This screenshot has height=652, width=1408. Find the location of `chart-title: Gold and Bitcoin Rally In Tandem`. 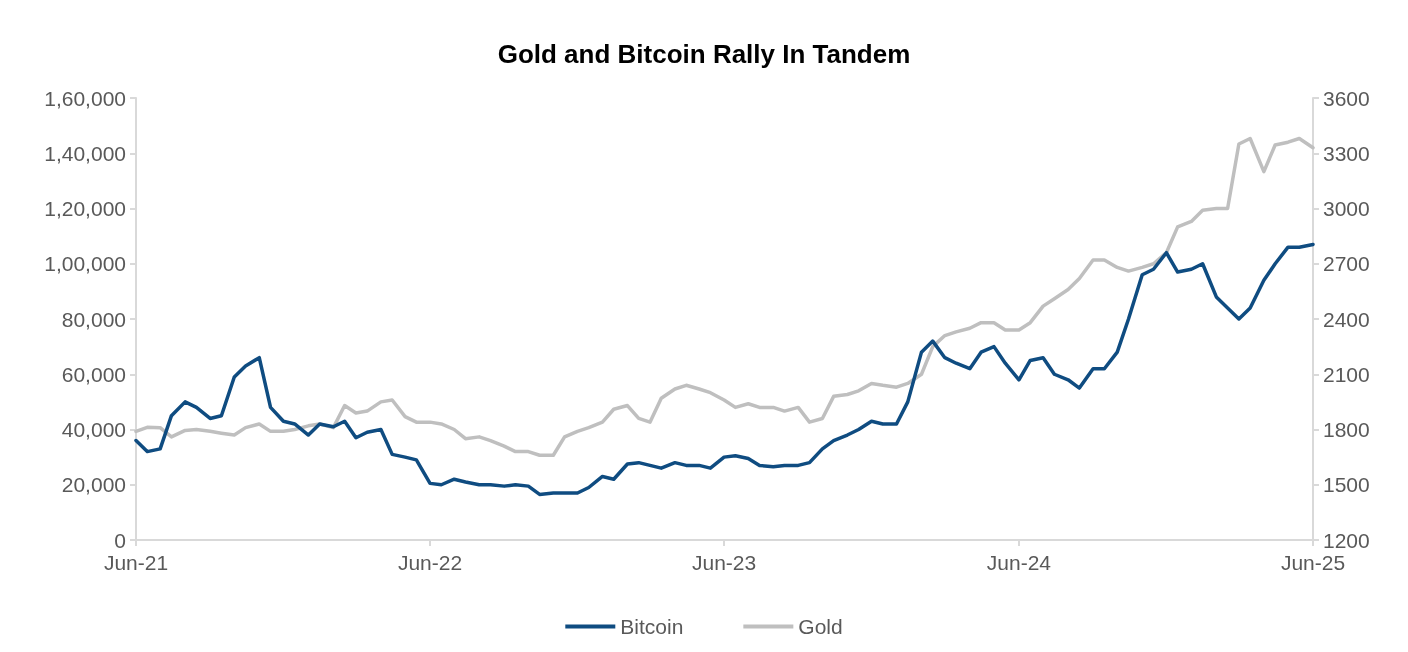

chart-title: Gold and Bitcoin Rally In Tandem is located at coordinates (704, 54).